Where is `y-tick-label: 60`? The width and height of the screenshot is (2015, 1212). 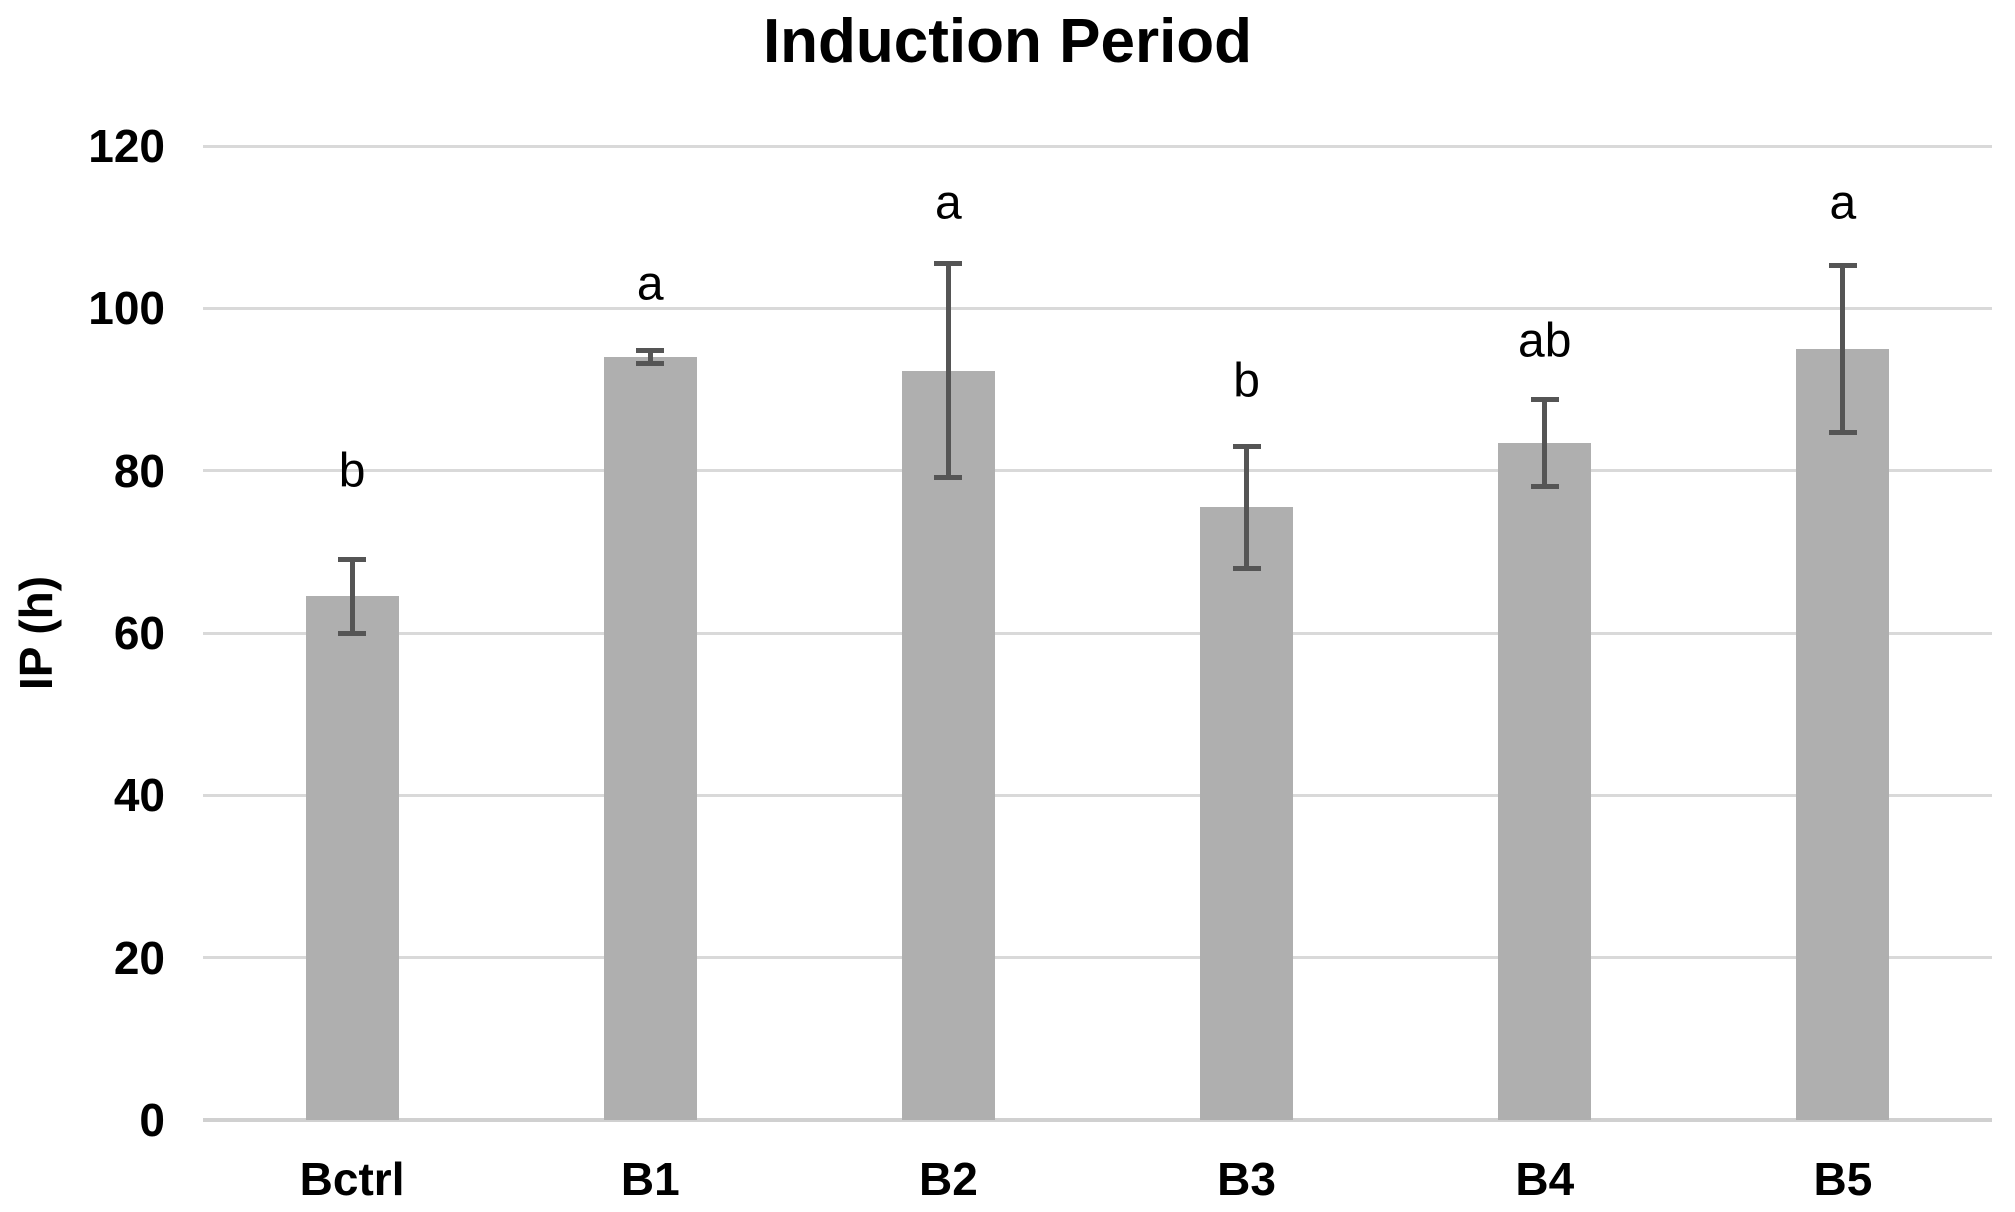
y-tick-label: 60 is located at coordinates (139, 633).